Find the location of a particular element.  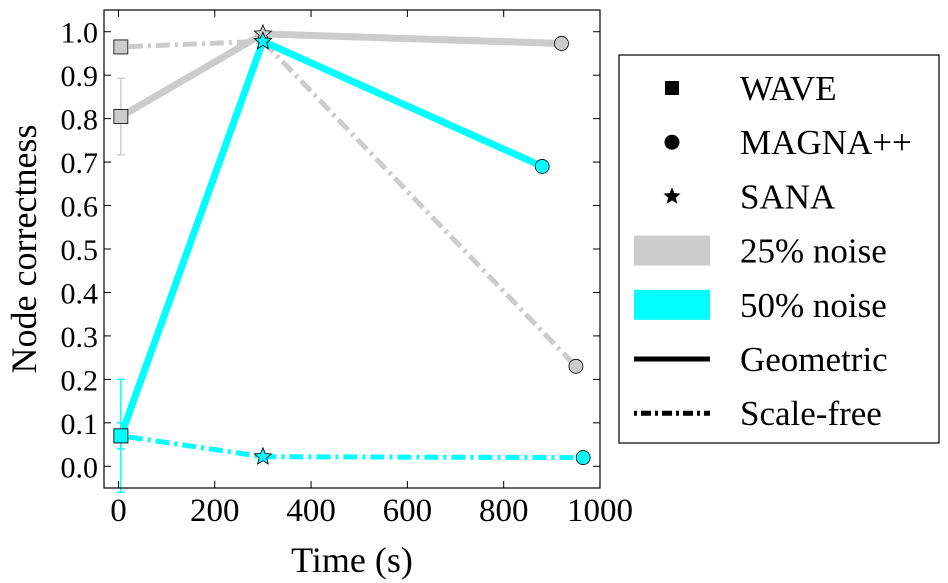

legend-entry-25-noise: 25% noise is located at coordinates (760, 251).